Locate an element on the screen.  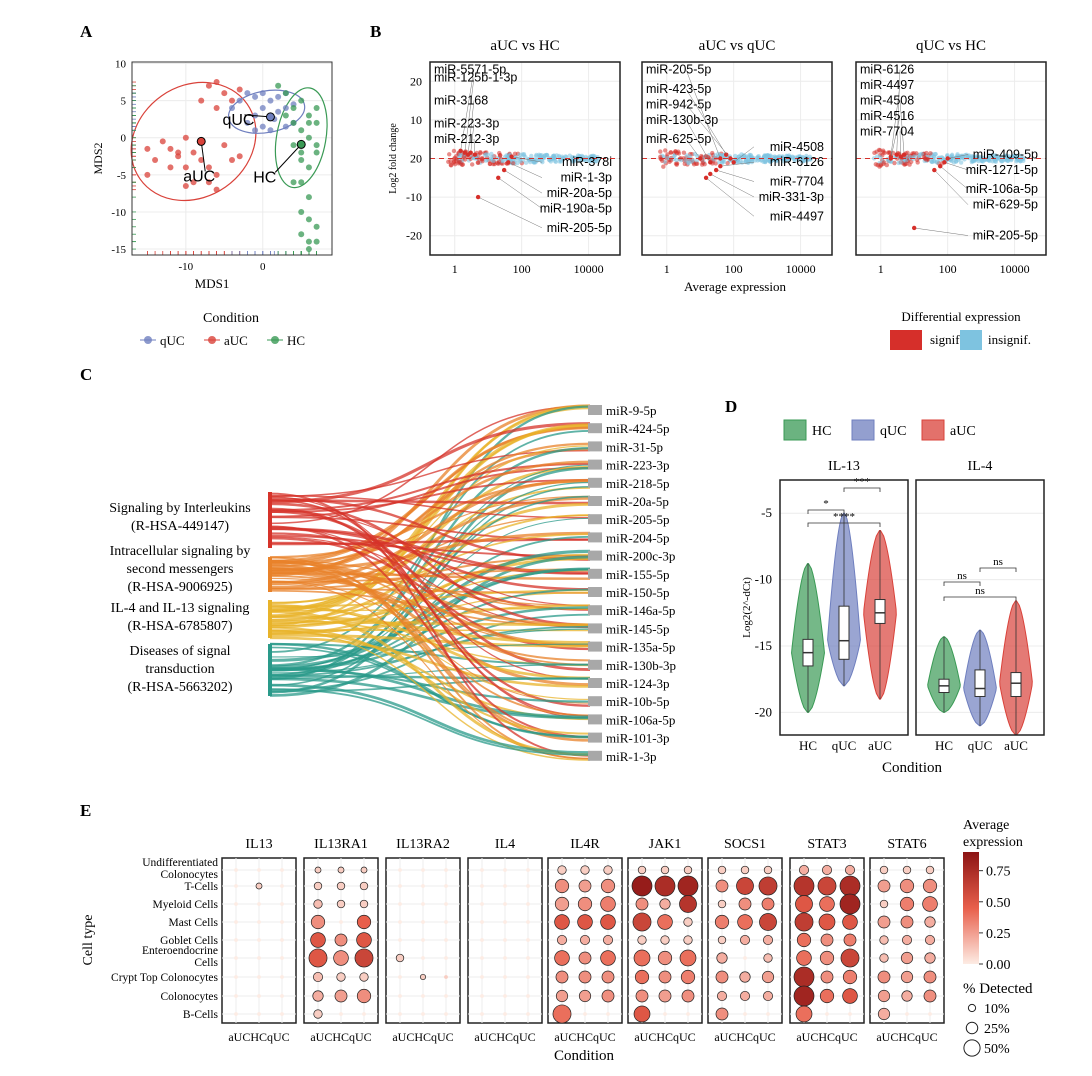
plot-frame is located at coordinates (232, 158).